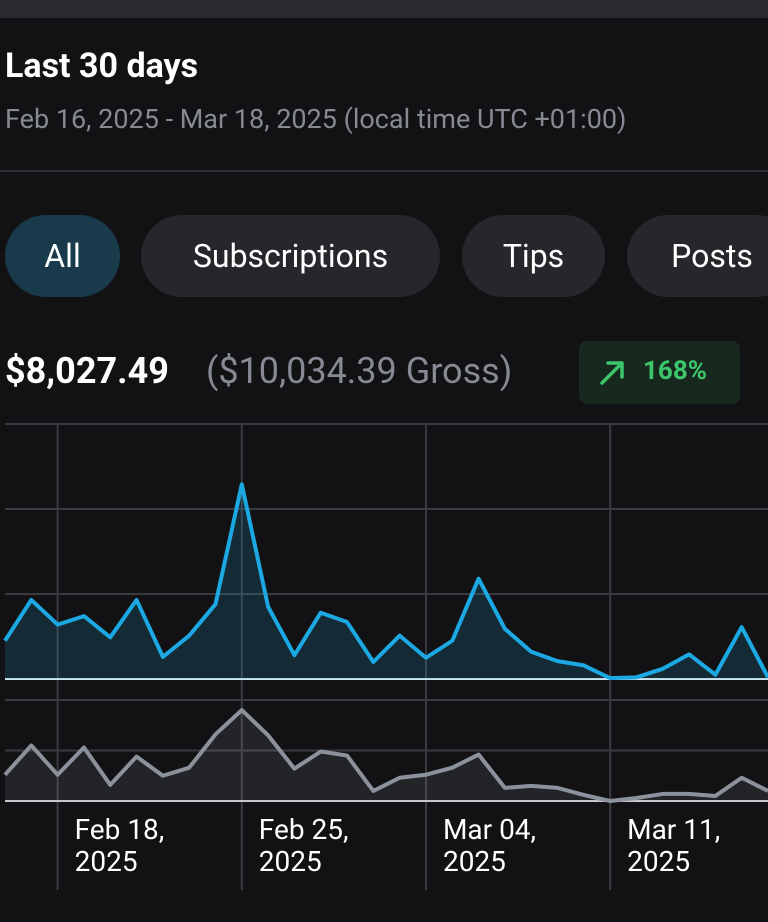  I want to click on change-value: 168%, so click(675, 371).